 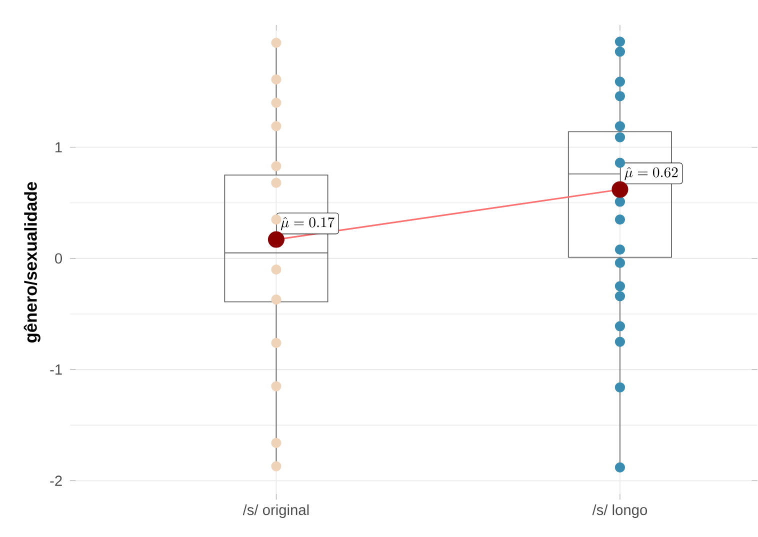 I want to click on y-tick-label: 0, so click(x=58, y=258).